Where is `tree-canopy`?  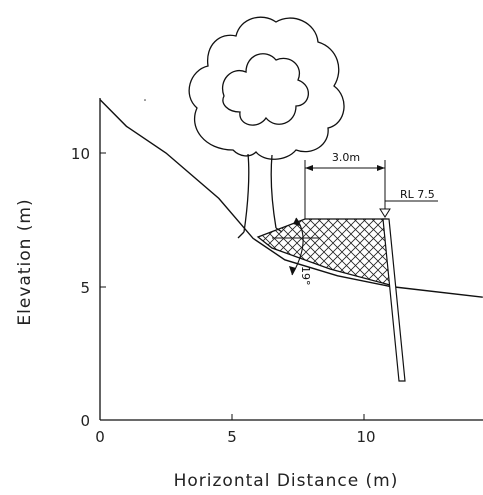
tree-canopy is located at coordinates (266, 88).